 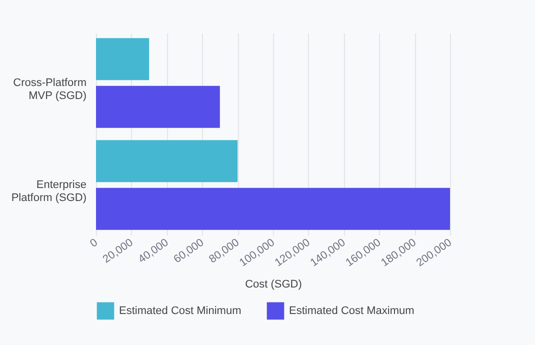 I want to click on x-tick-label: 0, so click(x=94, y=243).